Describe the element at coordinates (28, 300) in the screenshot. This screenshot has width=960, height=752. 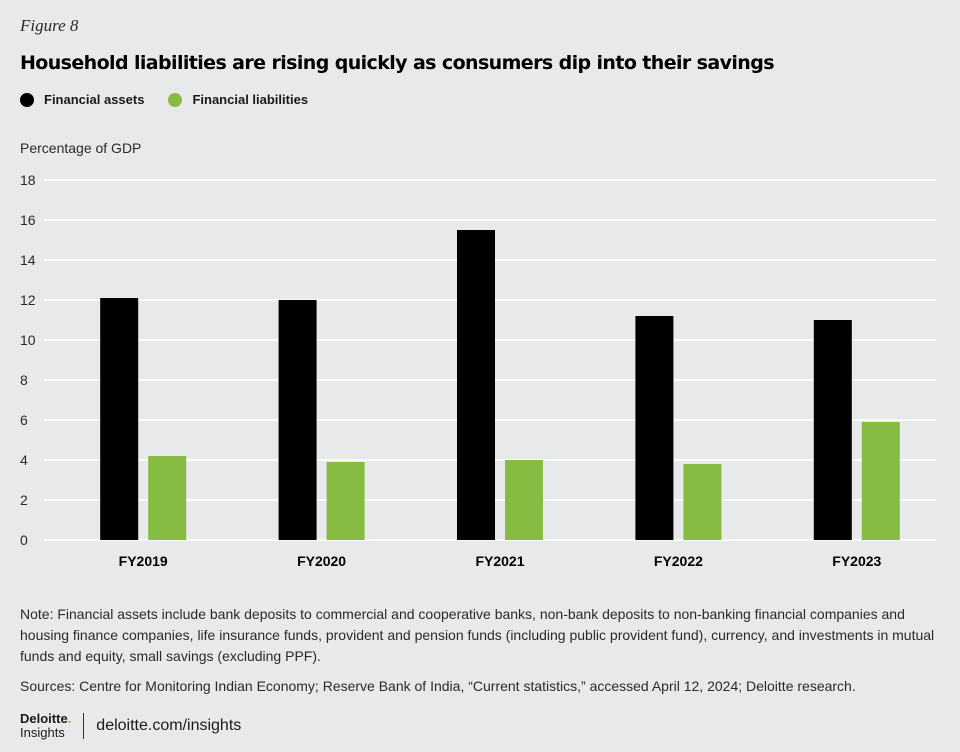
I see `y-tick-label: 12` at that location.